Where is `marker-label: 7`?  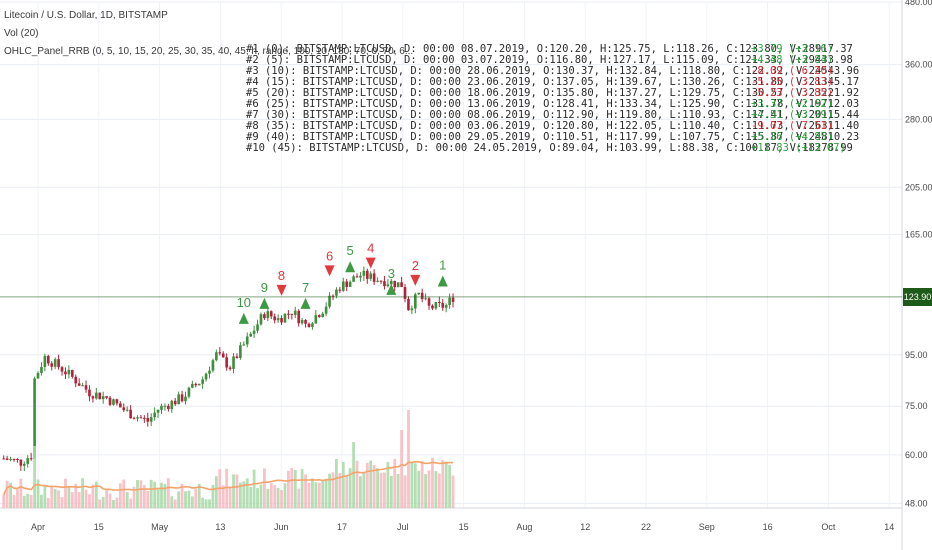 marker-label: 7 is located at coordinates (305, 287).